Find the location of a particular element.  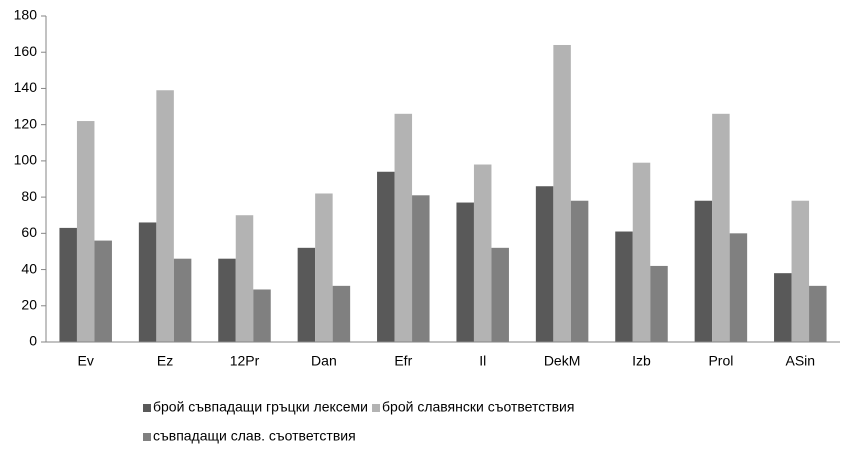

y-tick-label: 100 is located at coordinates (26, 160).